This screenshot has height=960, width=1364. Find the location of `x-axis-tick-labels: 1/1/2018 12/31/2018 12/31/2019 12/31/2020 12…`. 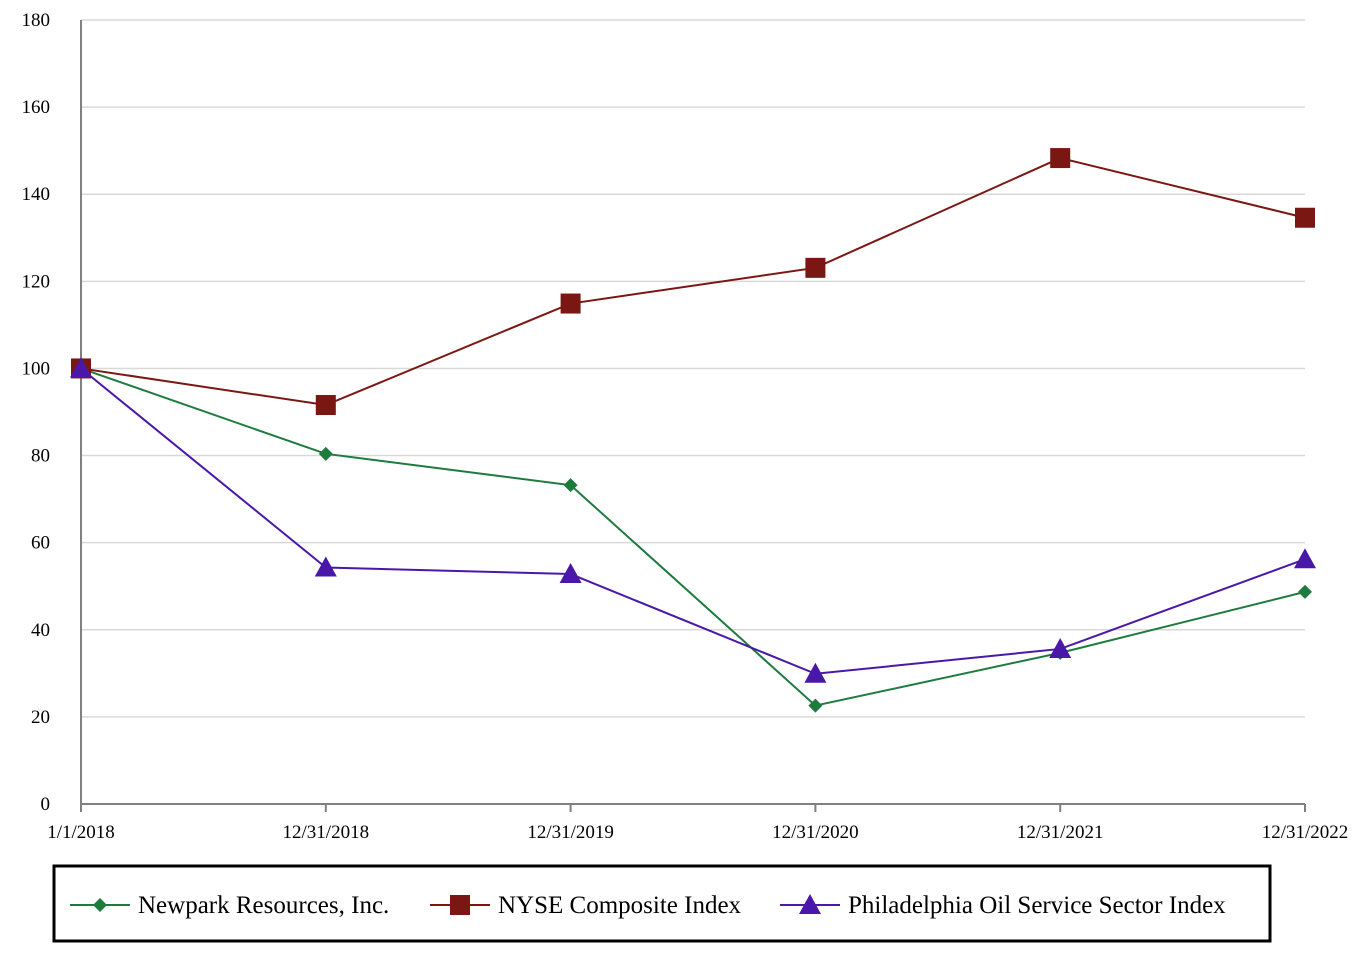

x-axis-tick-labels: 1/1/2018 12/31/2018 12/31/2019 12/31/2020 12… is located at coordinates (697, 823).